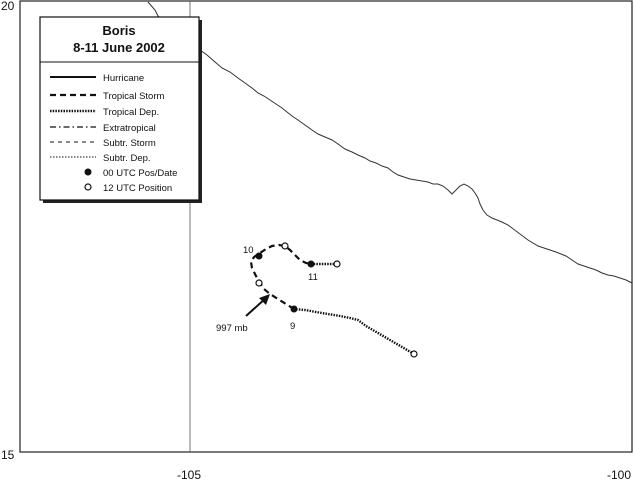 The height and width of the screenshot is (480, 634). Describe the element at coordinates (189, 474) in the screenshot. I see `lon-label-105: -105` at that location.